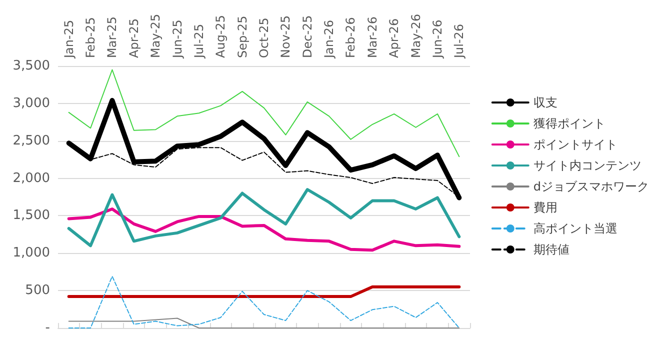  I want to click on x-tick-label: Jan-26, so click(329, 39).